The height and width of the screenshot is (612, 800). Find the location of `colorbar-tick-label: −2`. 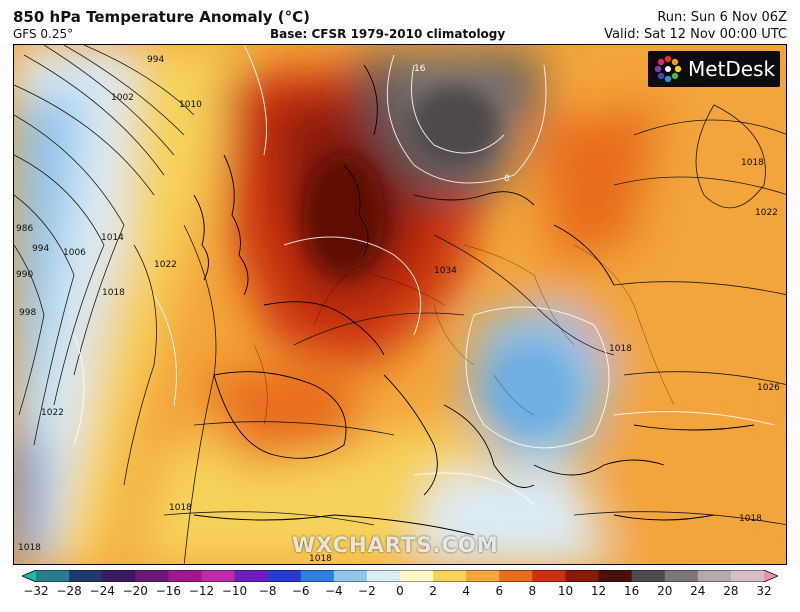

colorbar-tick-label: −2 is located at coordinates (367, 591).